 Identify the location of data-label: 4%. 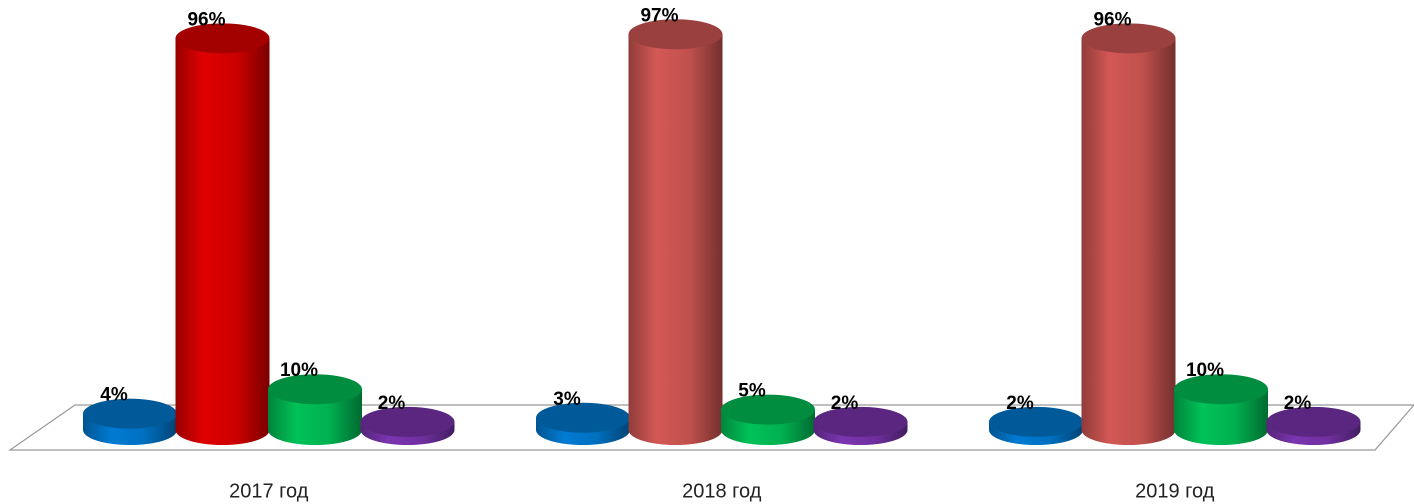
(114, 395).